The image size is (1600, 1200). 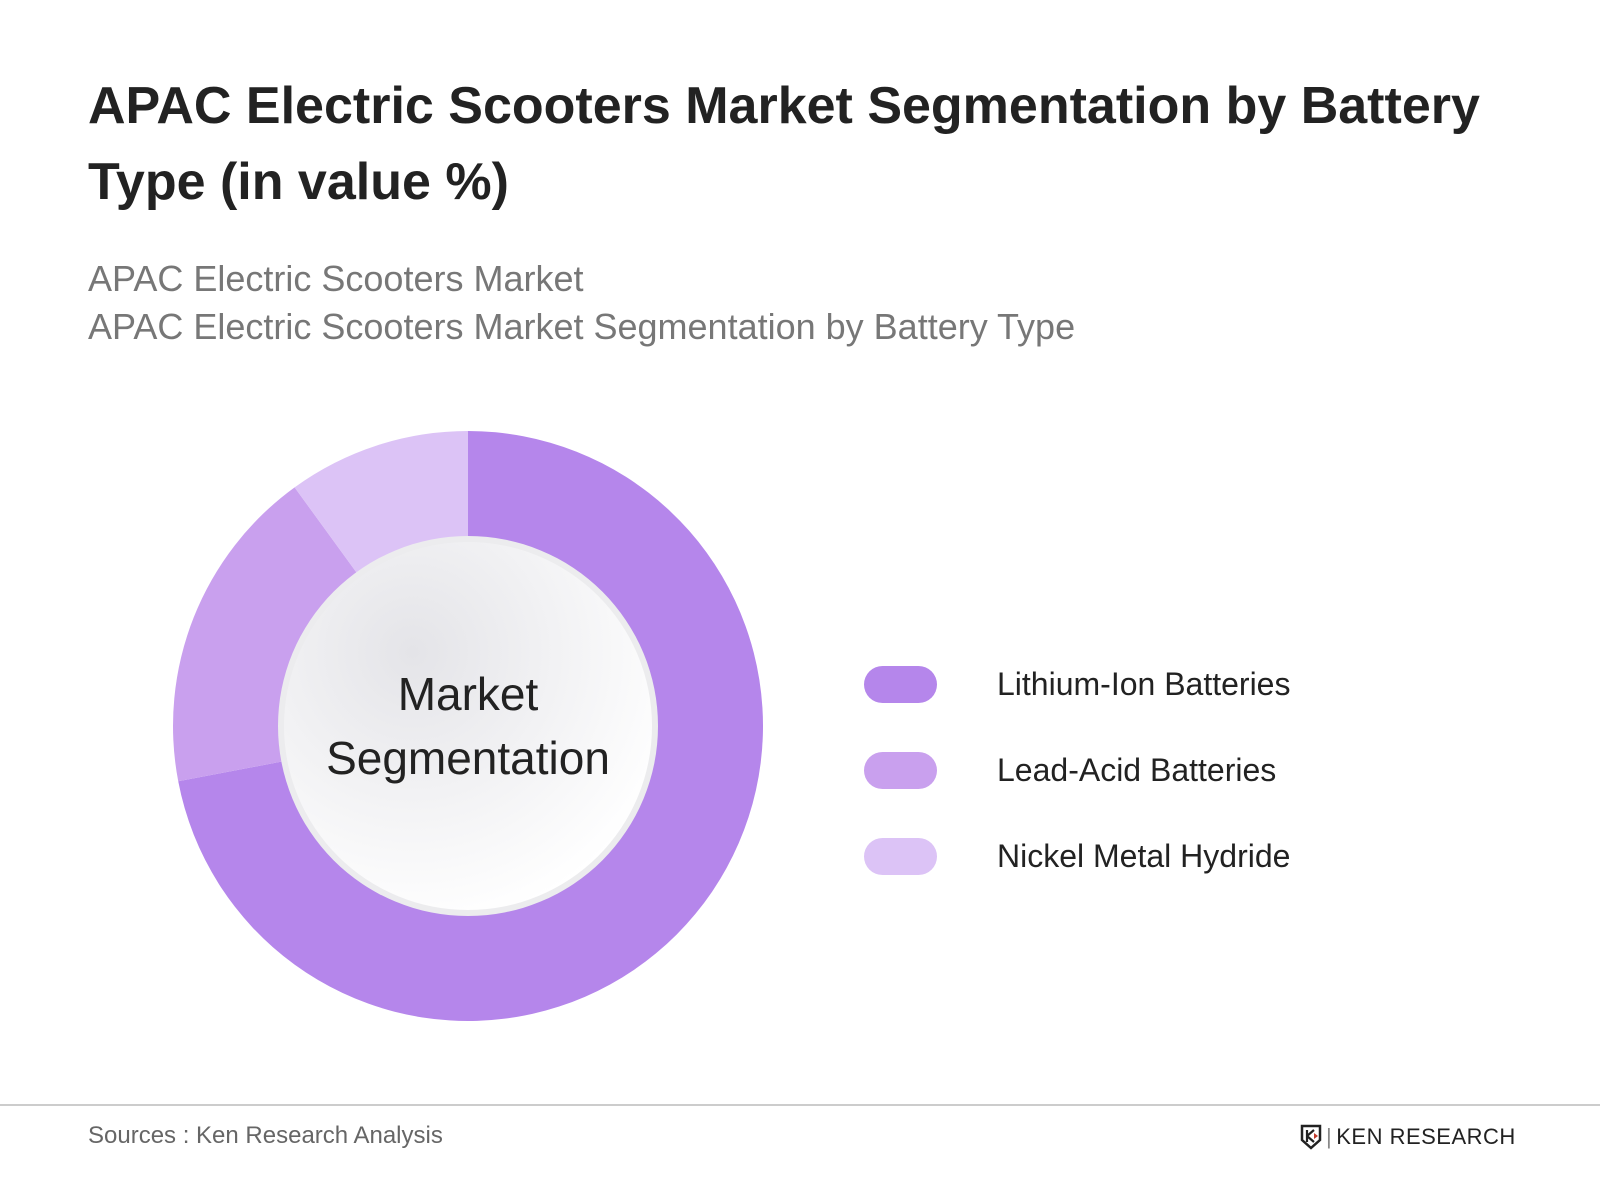 I want to click on ken-research-logo: | KEN RESEARCH, so click(x=1408, y=1137).